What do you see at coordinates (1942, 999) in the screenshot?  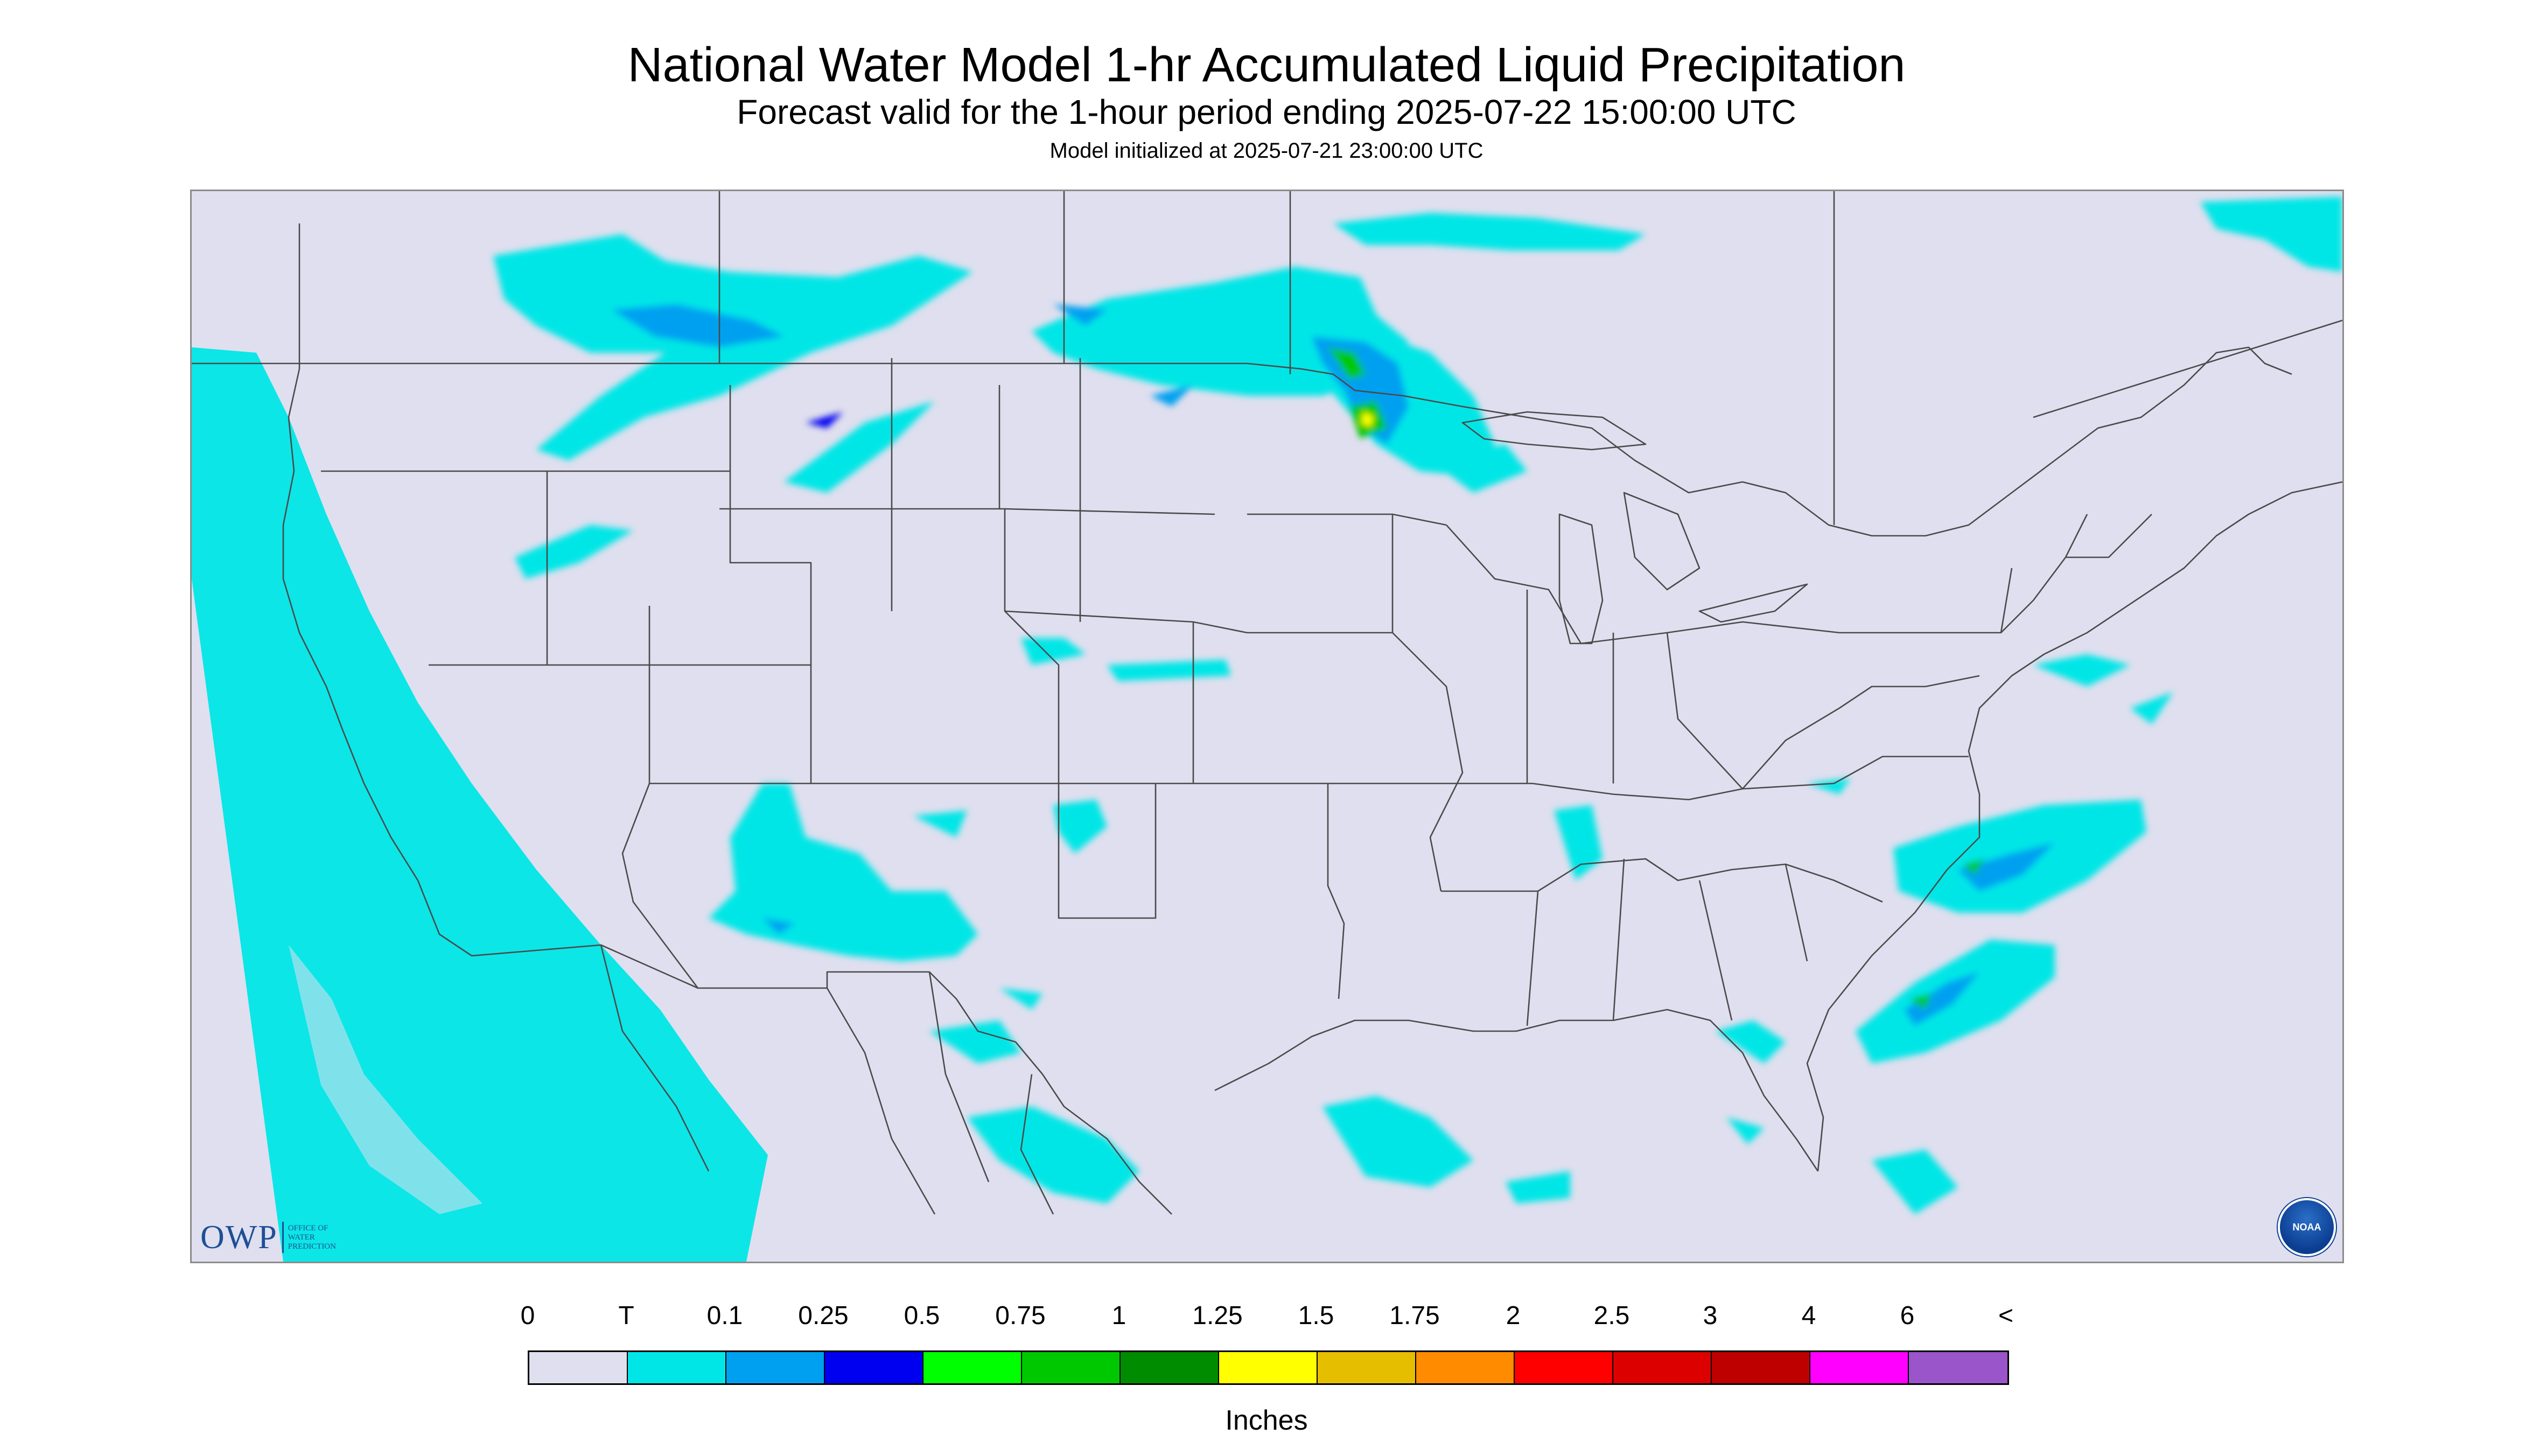 I see `precip-atlantic-georgia-blue` at bounding box center [1942, 999].